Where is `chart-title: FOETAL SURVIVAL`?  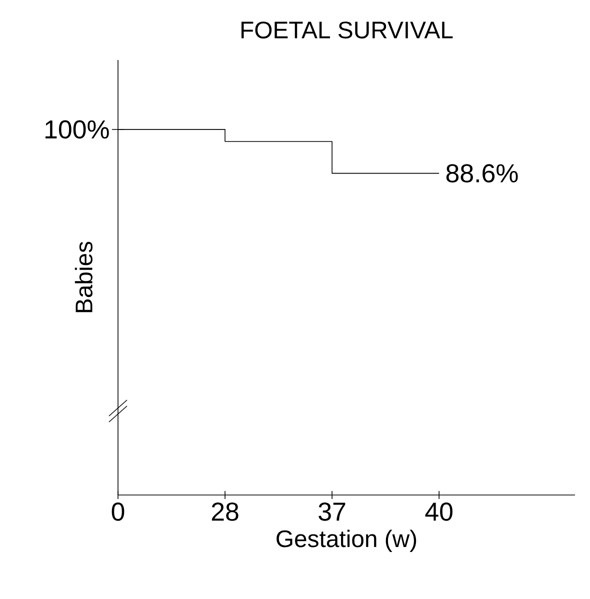 chart-title: FOETAL SURVIVAL is located at coordinates (347, 30).